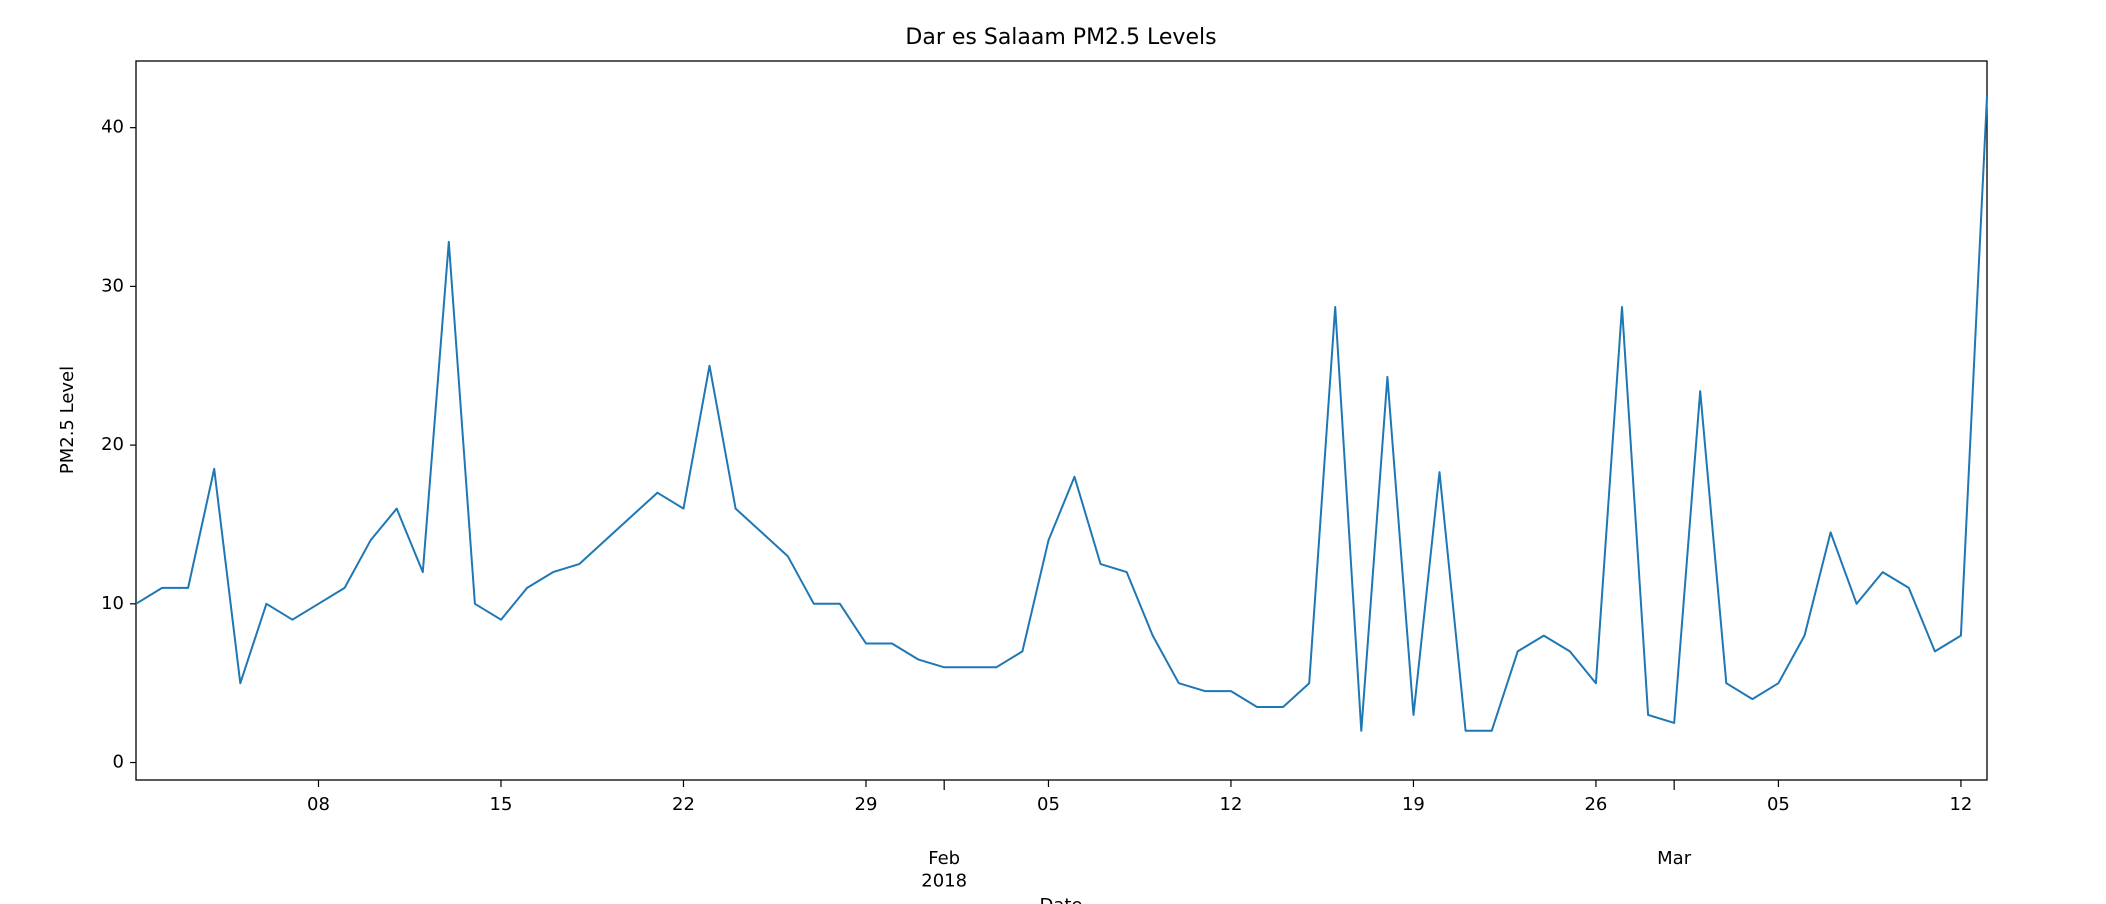  I want to click on x-tick-label: 08, so click(318, 804).